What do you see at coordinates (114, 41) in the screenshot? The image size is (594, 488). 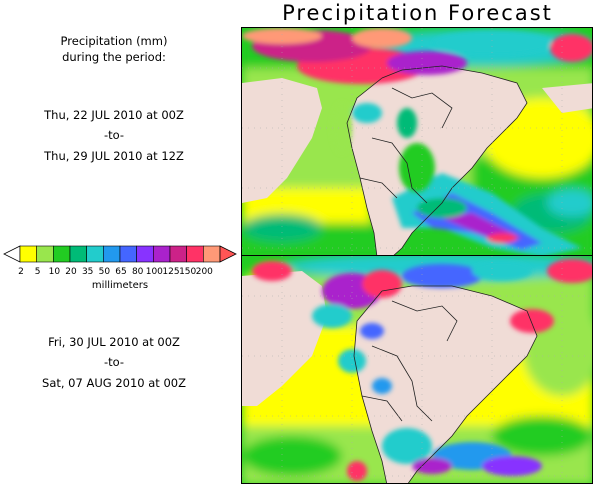 I see `description-line-1: Precipitation (mm)` at bounding box center [114, 41].